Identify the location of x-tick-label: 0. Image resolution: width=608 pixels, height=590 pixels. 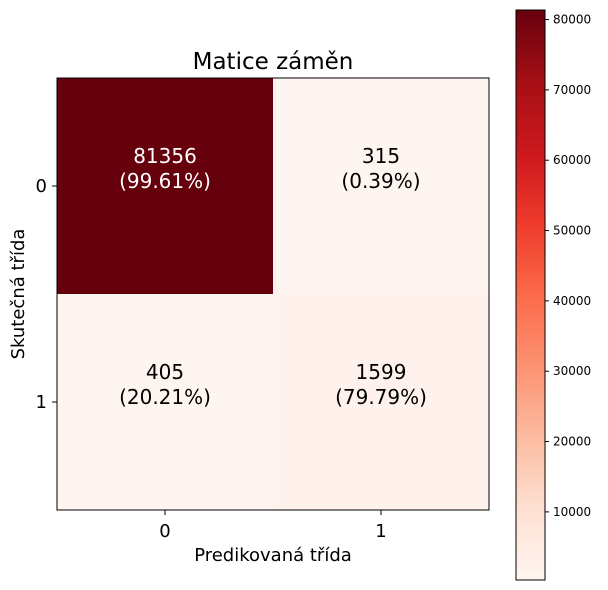
(164, 531).